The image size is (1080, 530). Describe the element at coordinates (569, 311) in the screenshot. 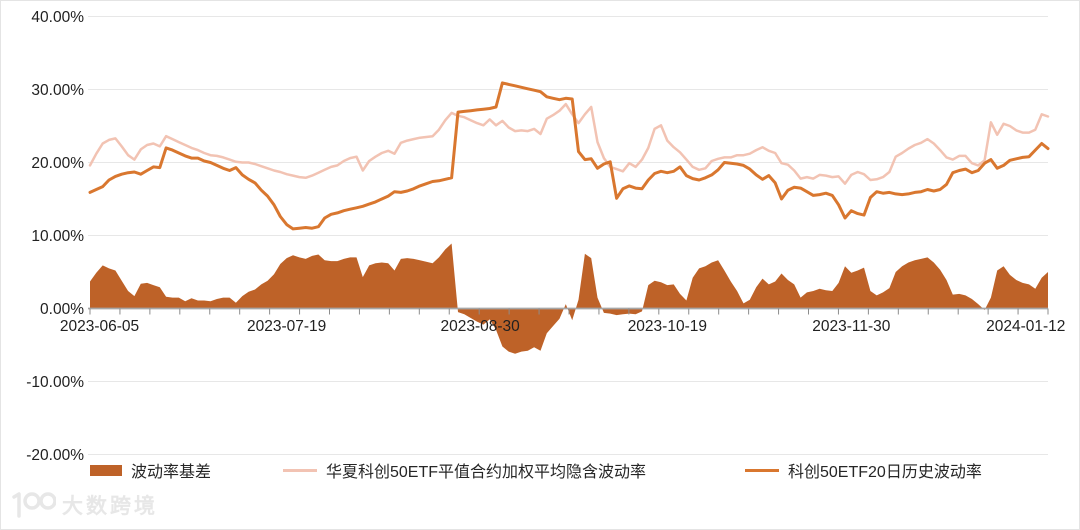

I see `x-axis-ticks` at that location.